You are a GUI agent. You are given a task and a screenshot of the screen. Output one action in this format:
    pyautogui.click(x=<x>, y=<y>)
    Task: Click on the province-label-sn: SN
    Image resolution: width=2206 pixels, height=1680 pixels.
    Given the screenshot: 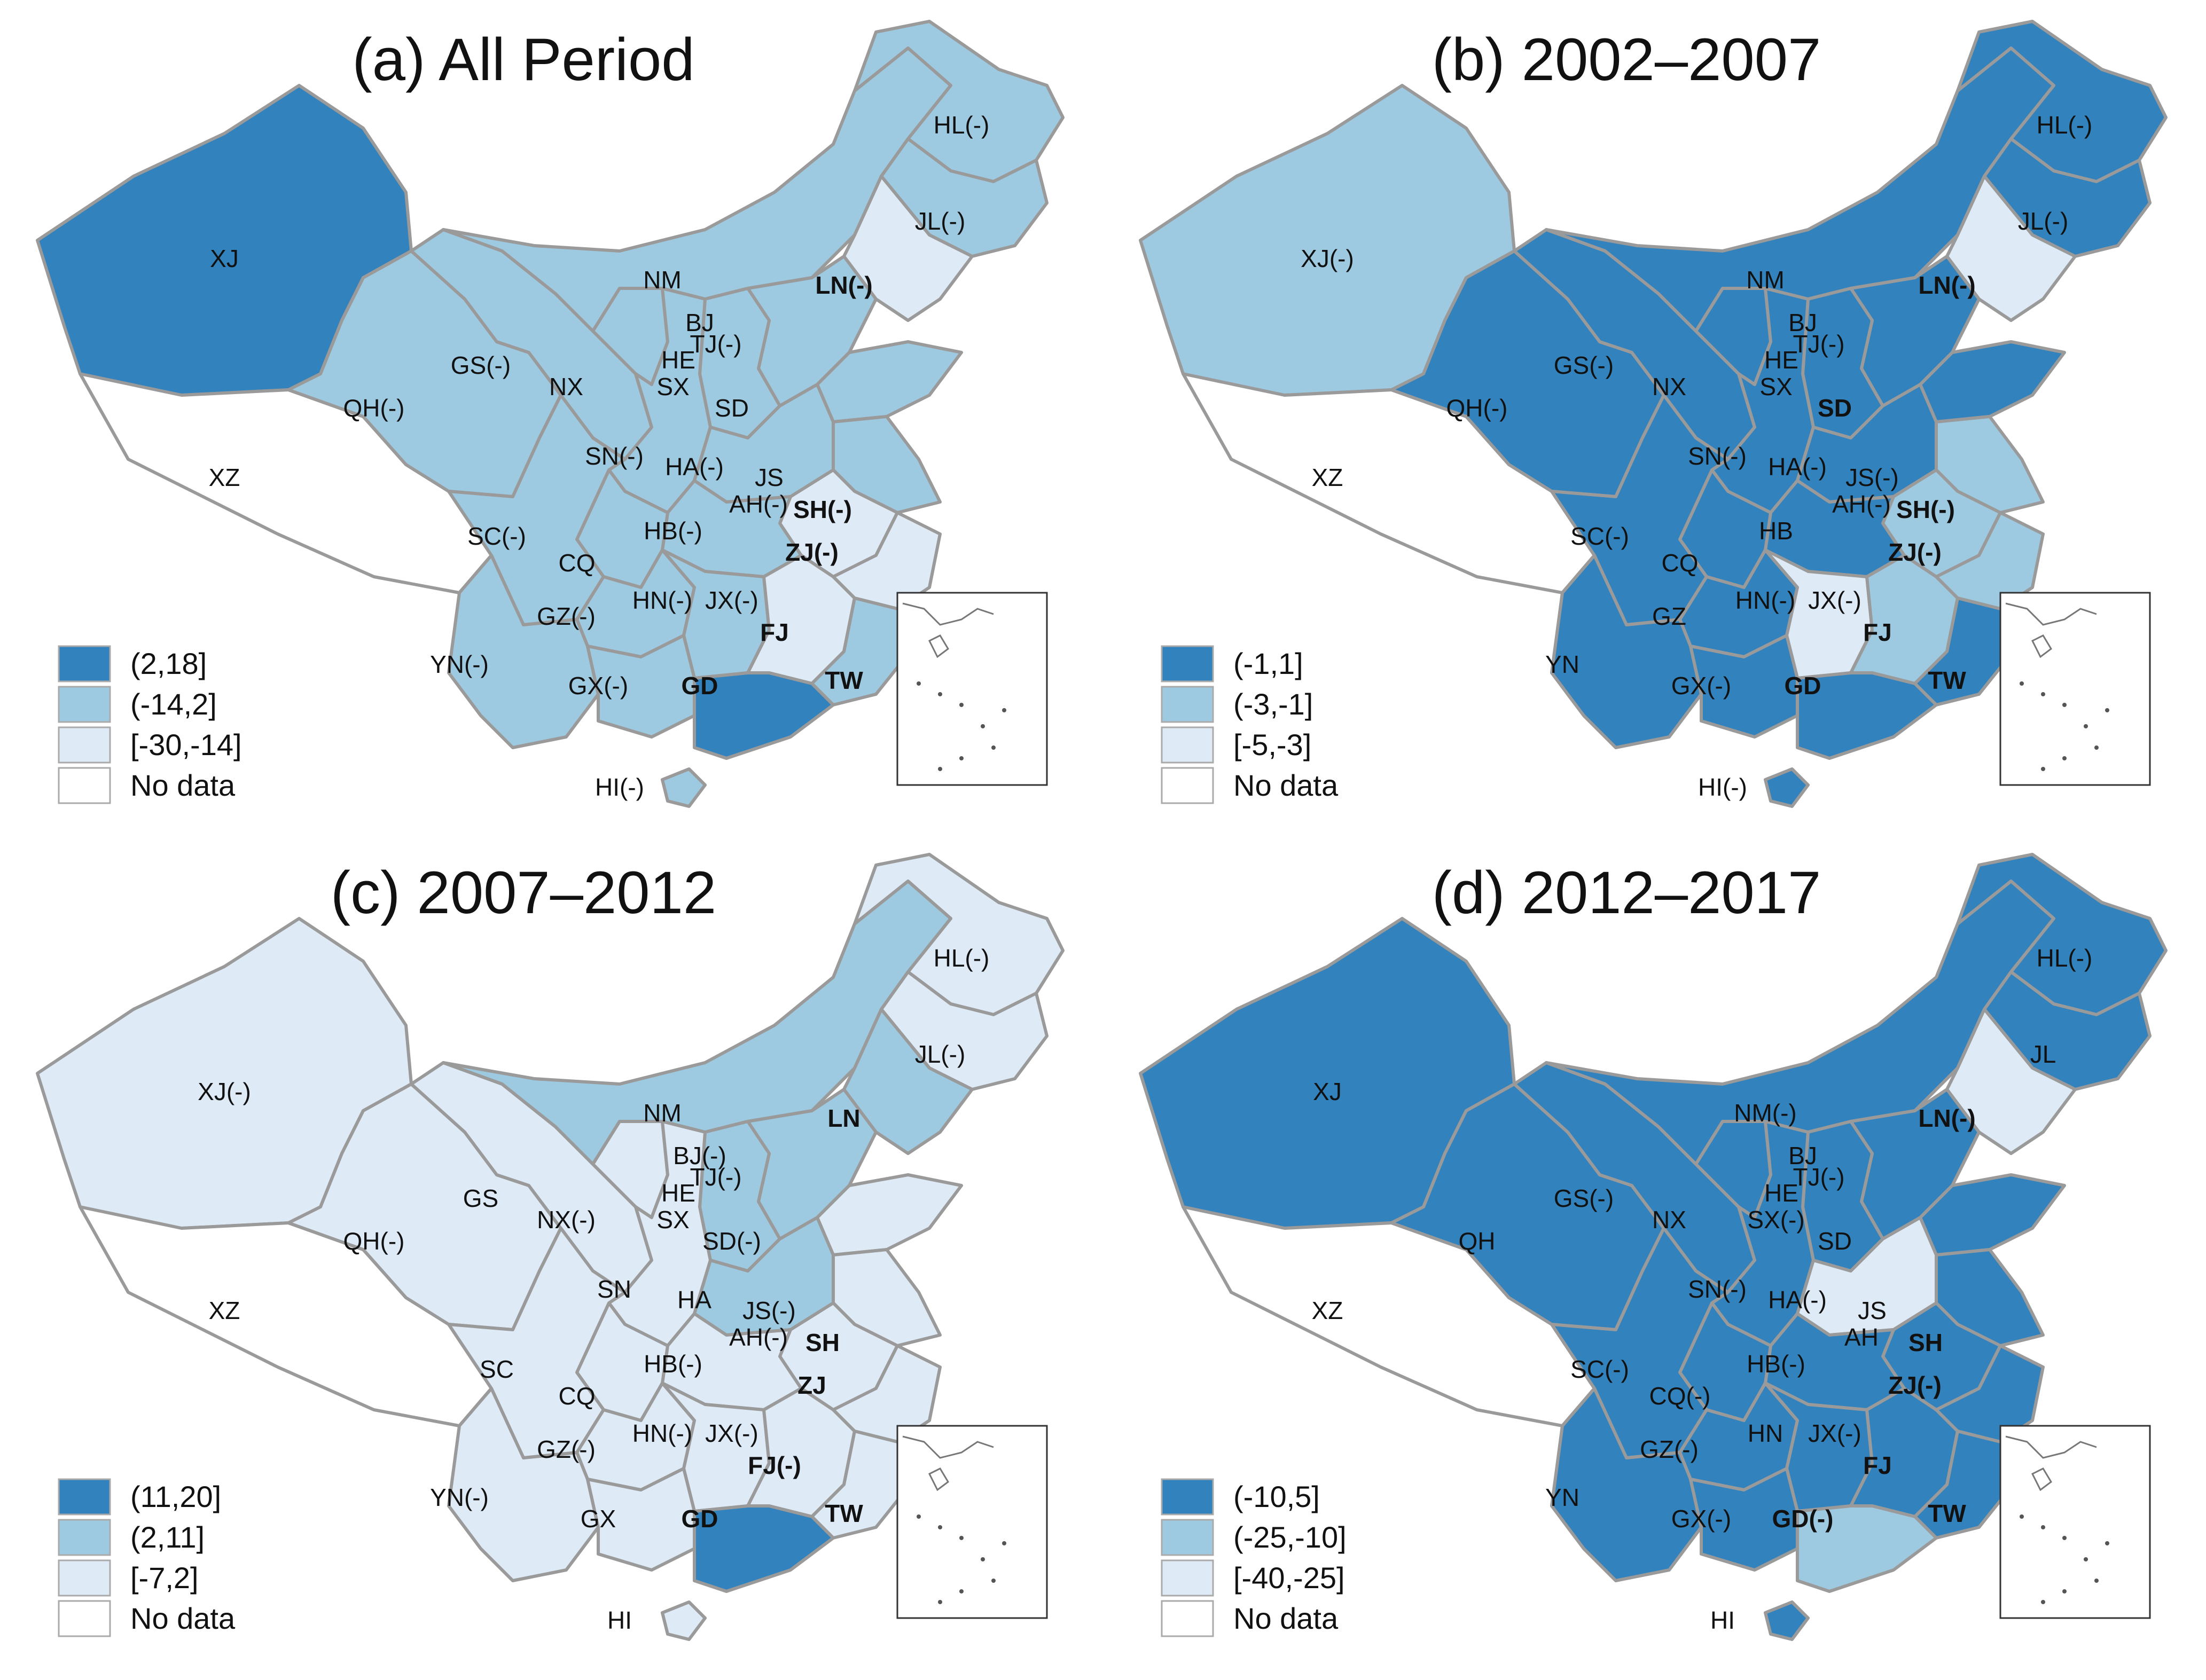 What is the action you would take?
    pyautogui.click(x=614, y=1289)
    